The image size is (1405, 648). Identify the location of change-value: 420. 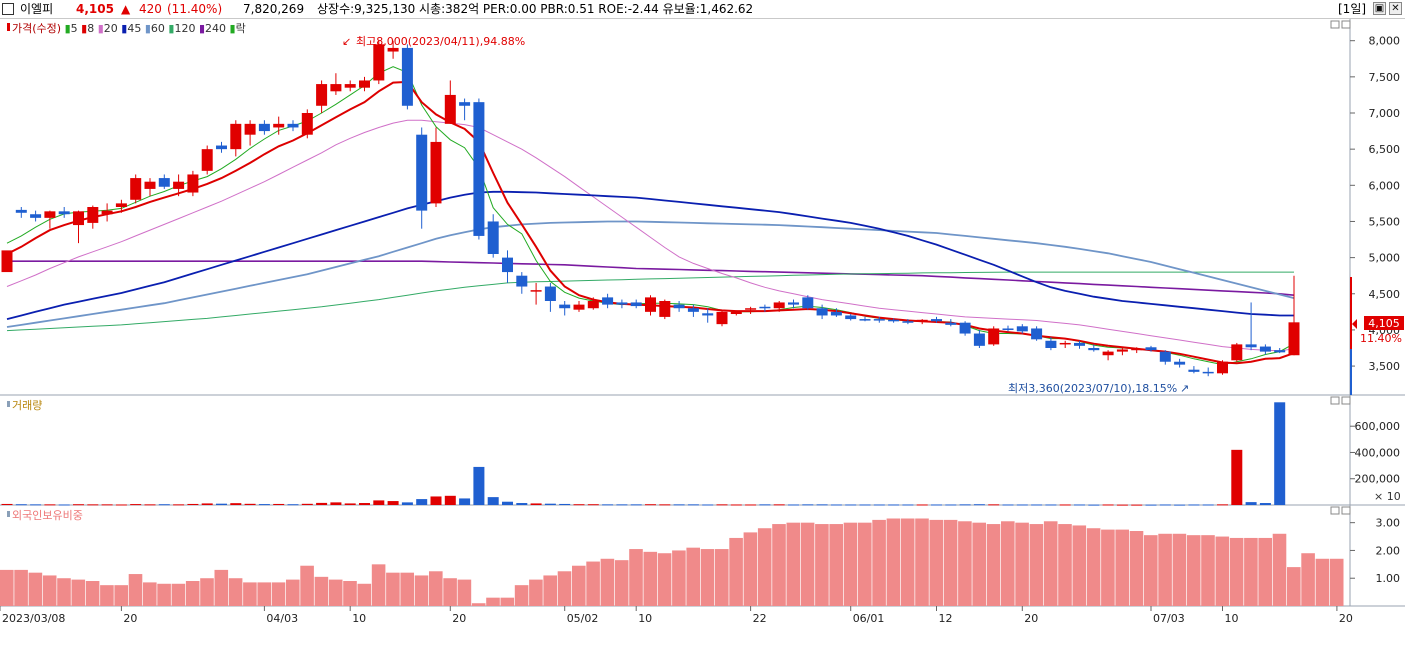
(150, 9).